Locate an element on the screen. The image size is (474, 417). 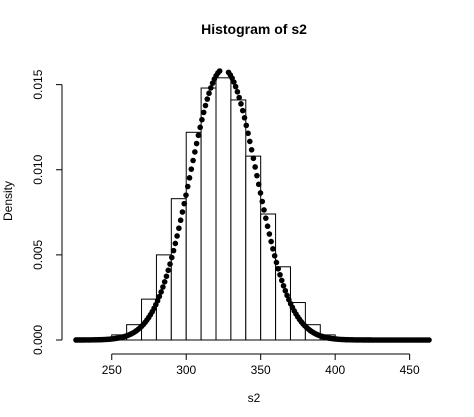
chart-title: Histogram of s2 is located at coordinates (254, 29).